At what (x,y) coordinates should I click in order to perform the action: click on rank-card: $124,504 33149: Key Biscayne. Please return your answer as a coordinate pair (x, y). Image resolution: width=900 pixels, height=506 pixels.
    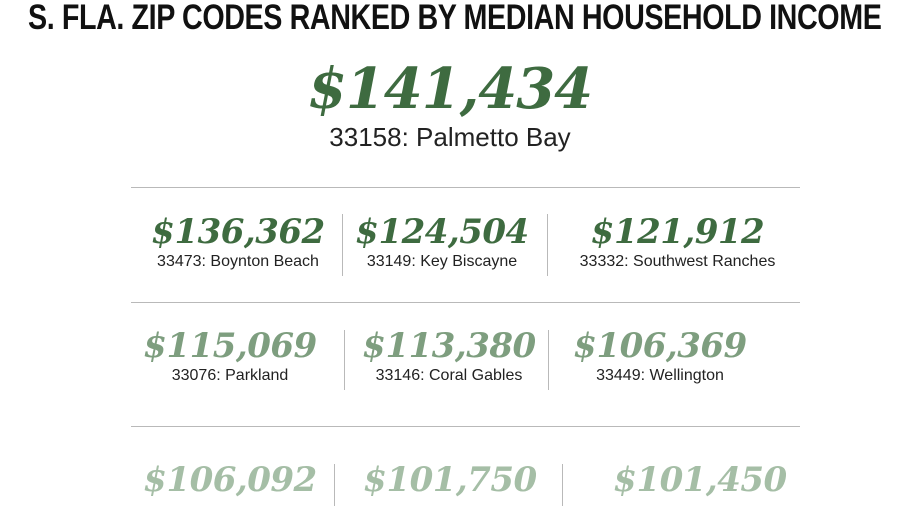
    Looking at the image, I should click on (442, 242).